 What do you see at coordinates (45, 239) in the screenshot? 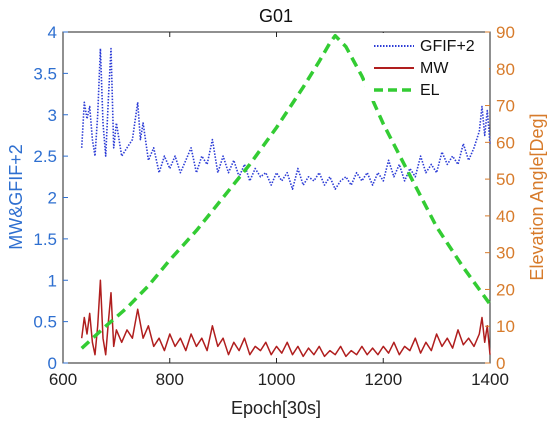
I see `y-left-tick-label: 1.5` at bounding box center [45, 239].